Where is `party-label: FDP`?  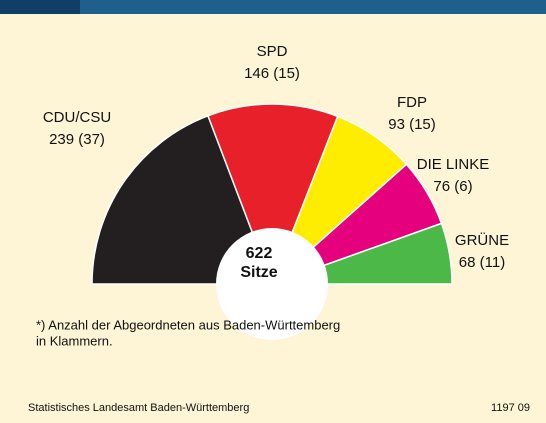
party-label: FDP is located at coordinates (412, 102).